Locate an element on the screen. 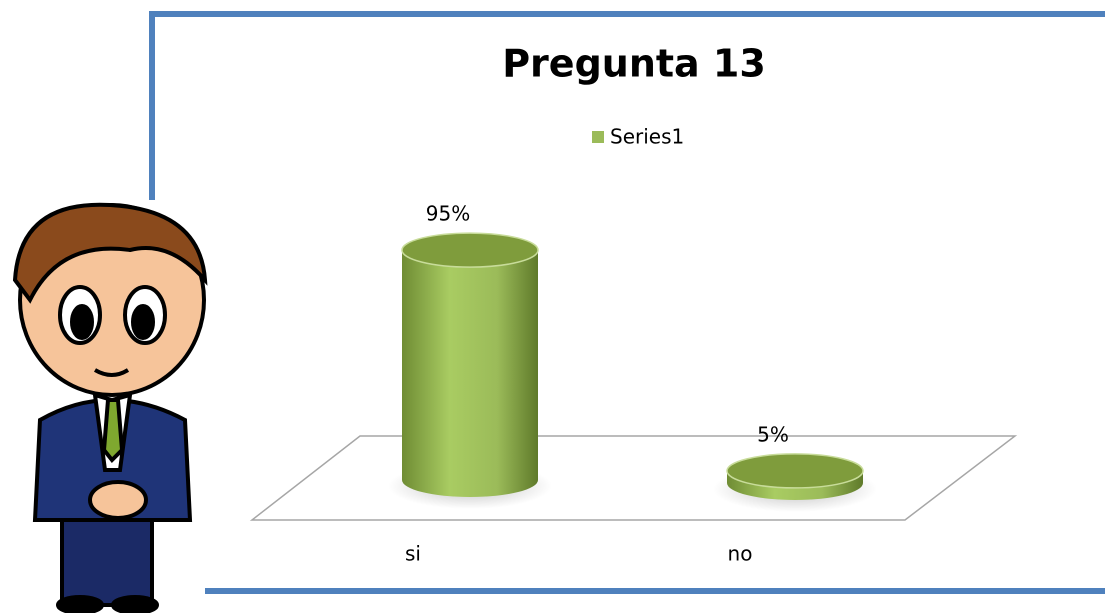 The width and height of the screenshot is (1105, 613). cartoon is located at coordinates (110, 407).